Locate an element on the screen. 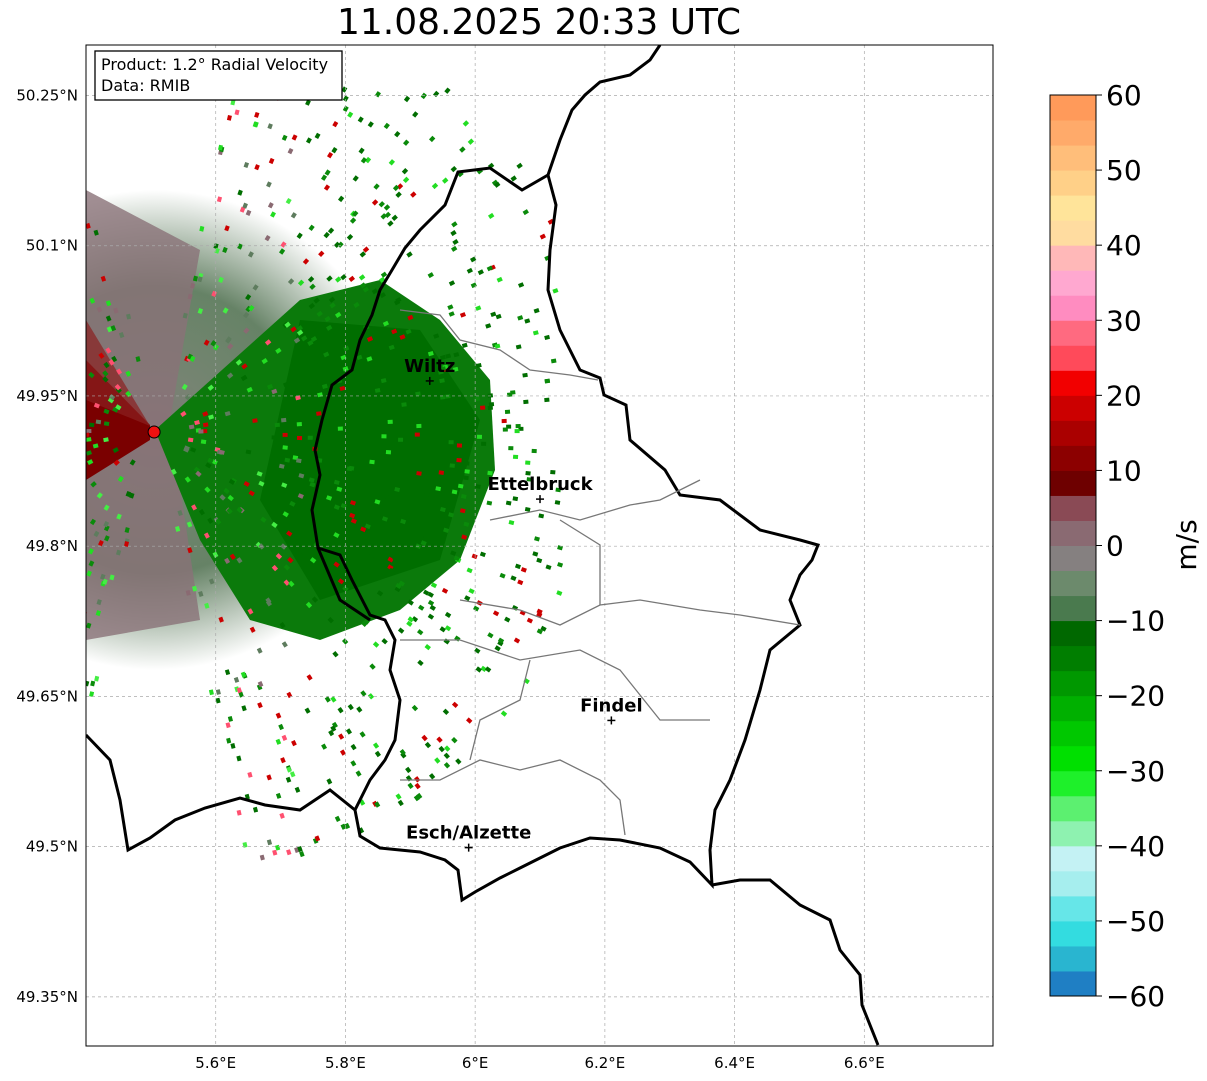 Image resolution: width=1207 pixels, height=1081 pixels. city-markers: Wiltz Ettelbruck Findel Esch/Alzette is located at coordinates (523, 604).